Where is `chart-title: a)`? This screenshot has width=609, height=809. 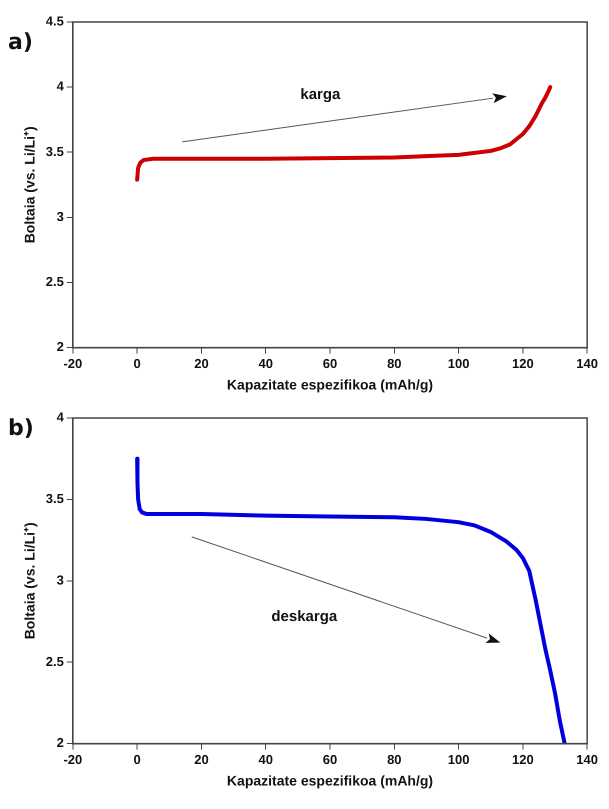 chart-title: a) is located at coordinates (20, 42).